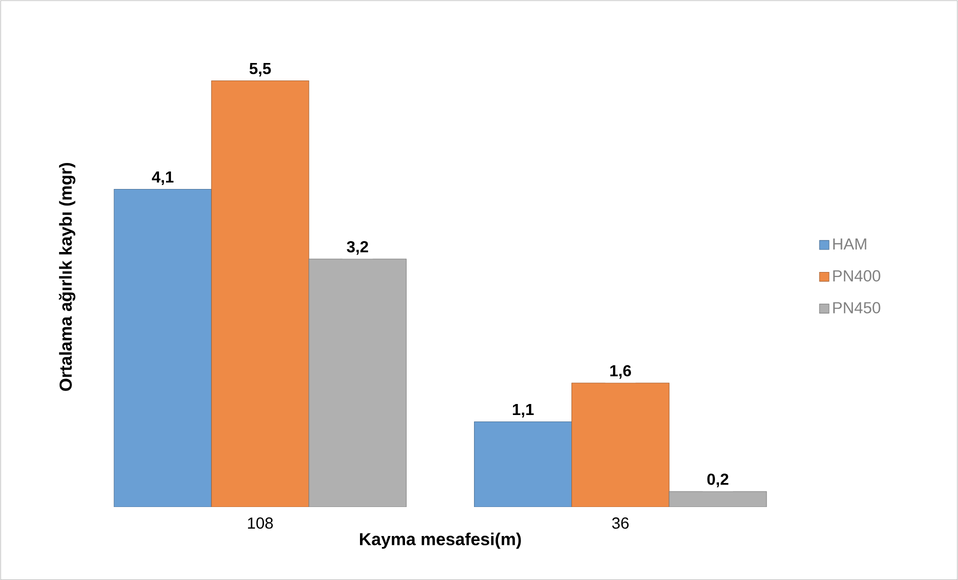  What do you see at coordinates (260, 69) in the screenshot?
I see `data-label: 5,5` at bounding box center [260, 69].